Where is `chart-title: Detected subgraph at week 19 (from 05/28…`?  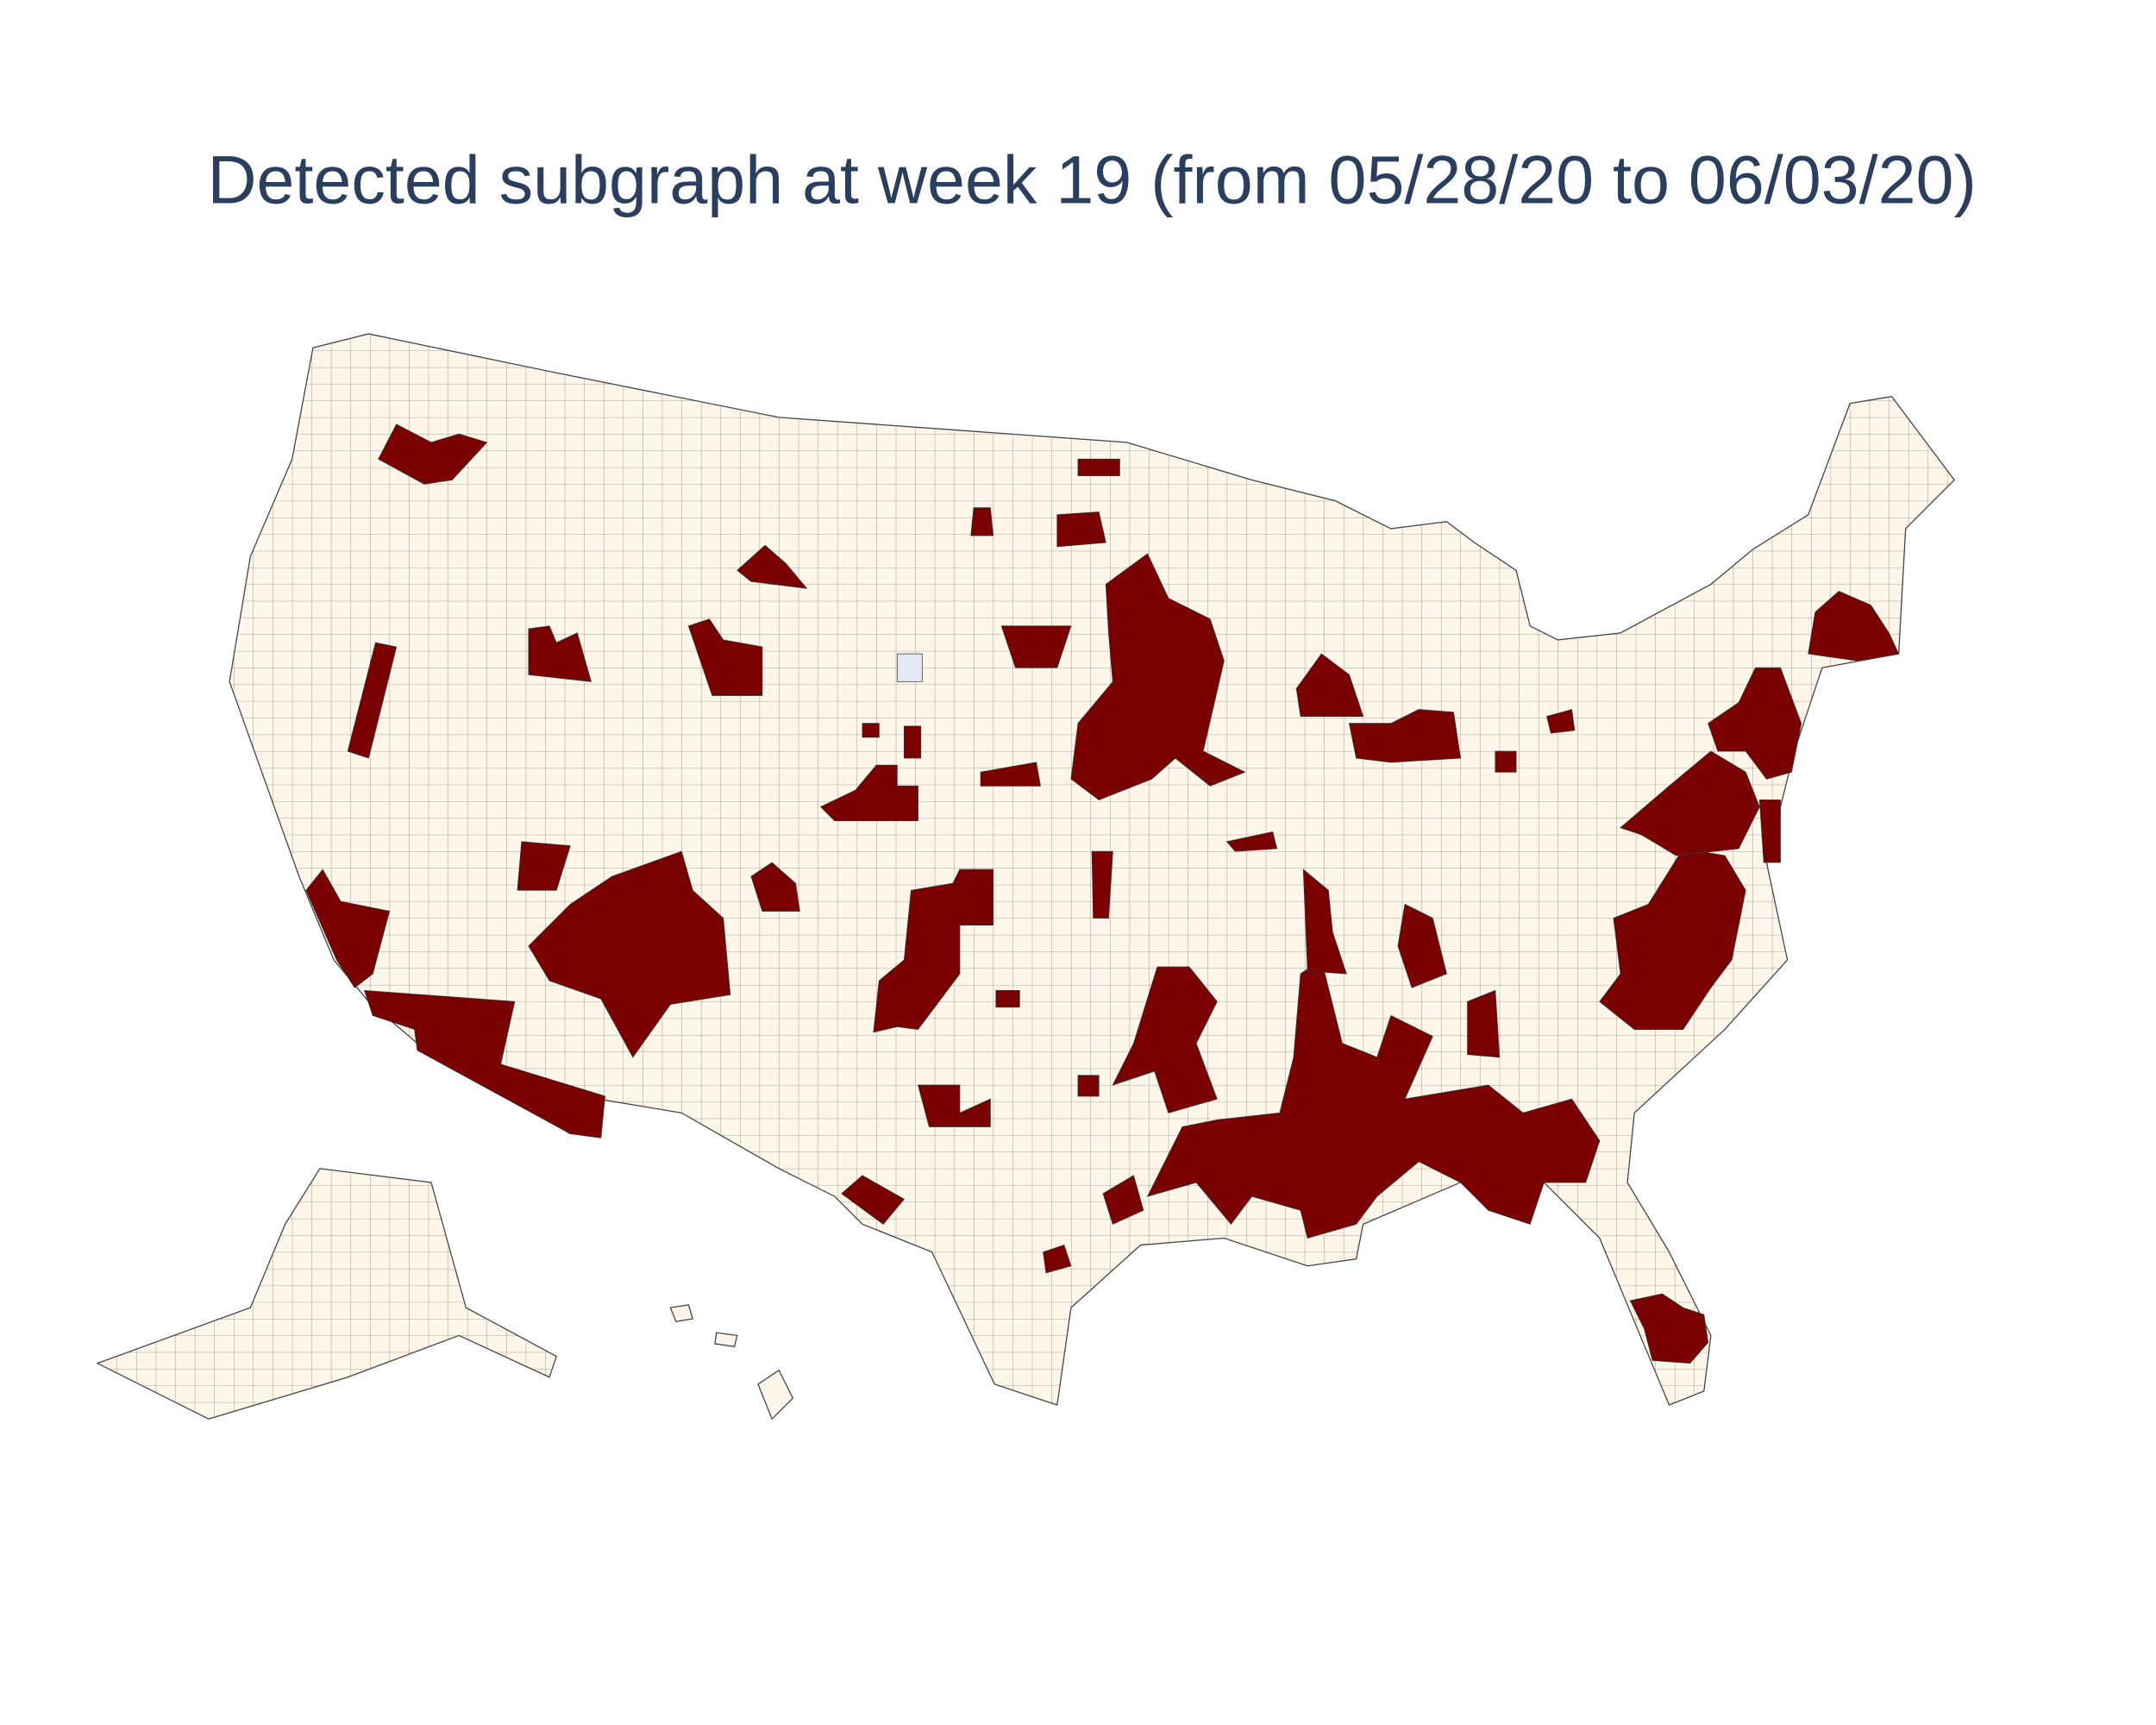 chart-title: Detected subgraph at week 19 (from 05/28… is located at coordinates (1091, 179).